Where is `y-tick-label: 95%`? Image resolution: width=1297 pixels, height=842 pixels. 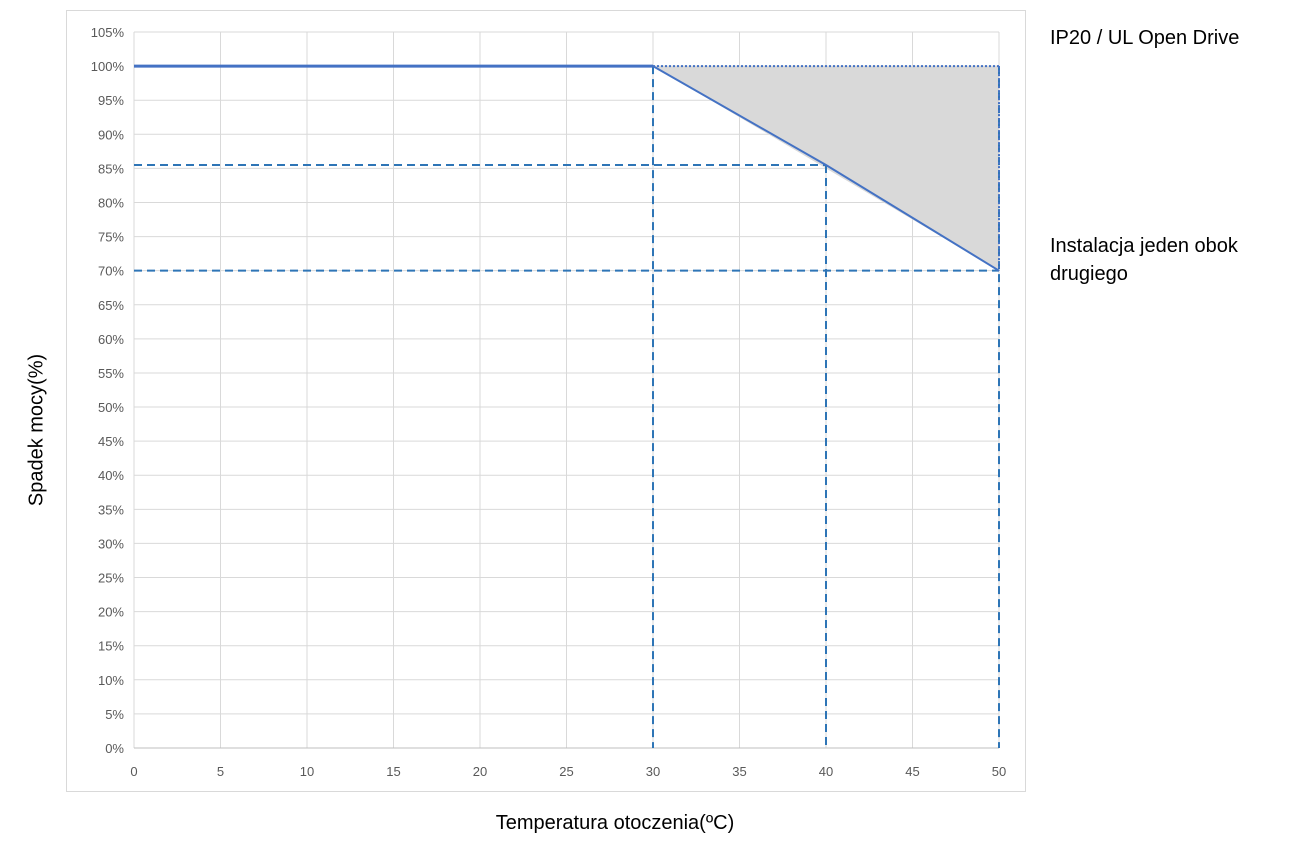 y-tick-label: 95% is located at coordinates (111, 100).